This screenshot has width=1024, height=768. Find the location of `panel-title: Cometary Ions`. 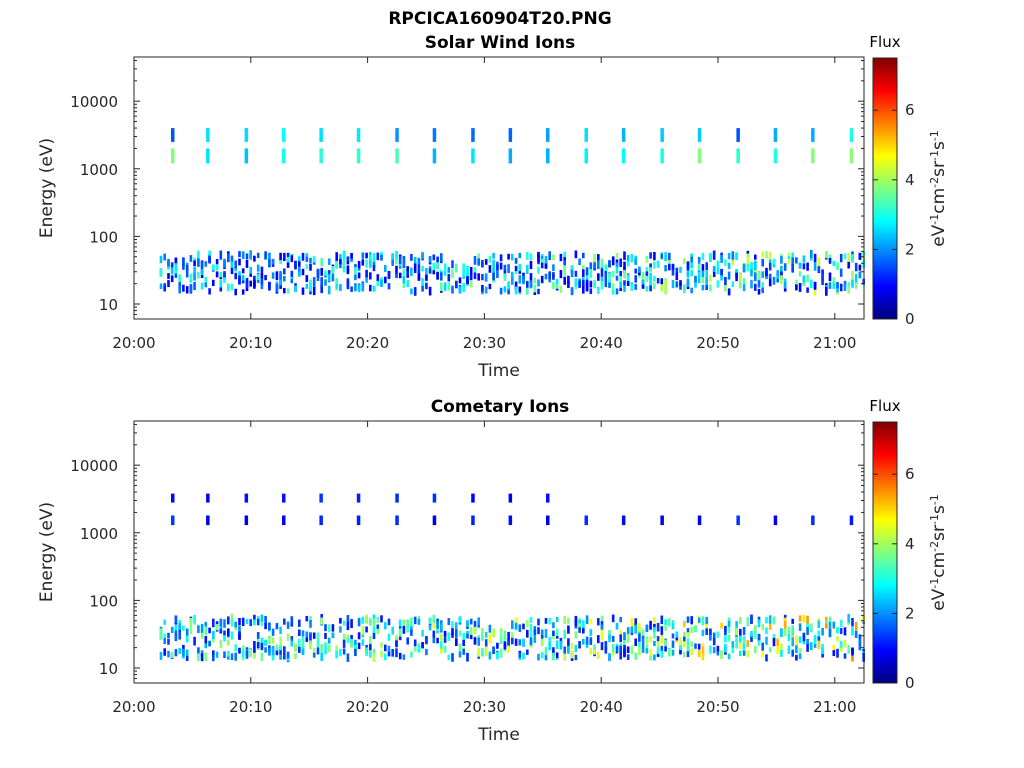

panel-title: Cometary Ions is located at coordinates (500, 407).